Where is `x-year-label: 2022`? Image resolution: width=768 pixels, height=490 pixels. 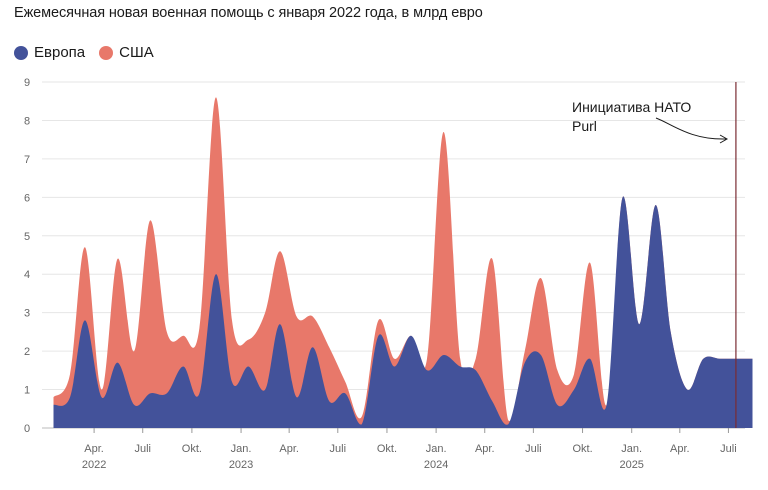 x-year-label: 2022 is located at coordinates (94, 465).